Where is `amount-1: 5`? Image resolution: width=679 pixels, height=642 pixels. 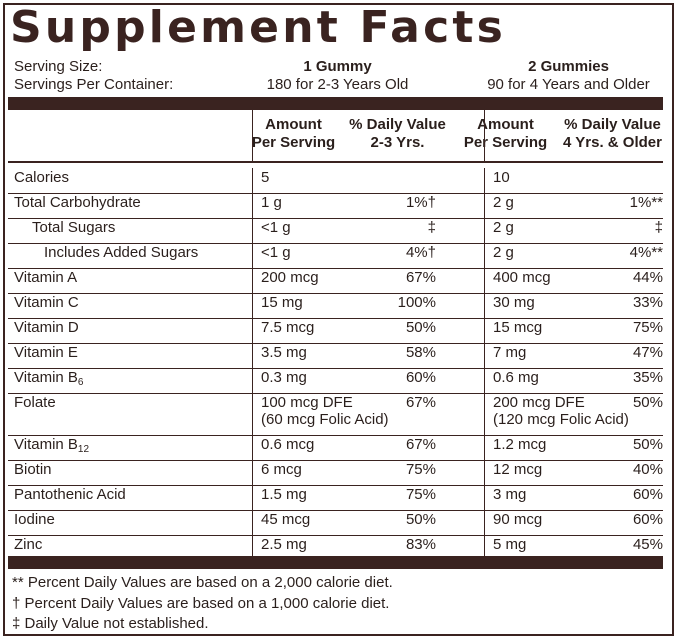 amount-1: 5 is located at coordinates (265, 177).